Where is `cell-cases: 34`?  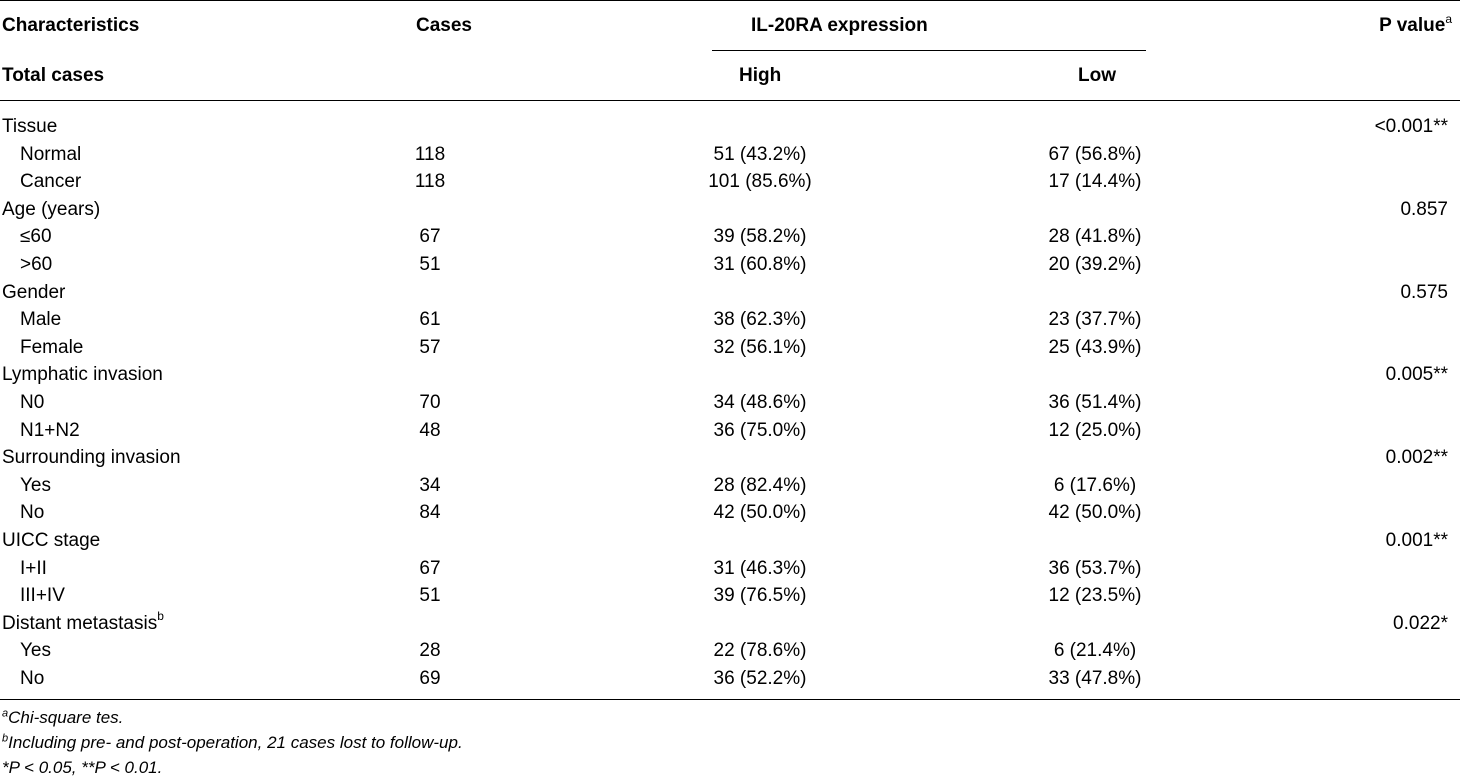 cell-cases: 34 is located at coordinates (430, 485).